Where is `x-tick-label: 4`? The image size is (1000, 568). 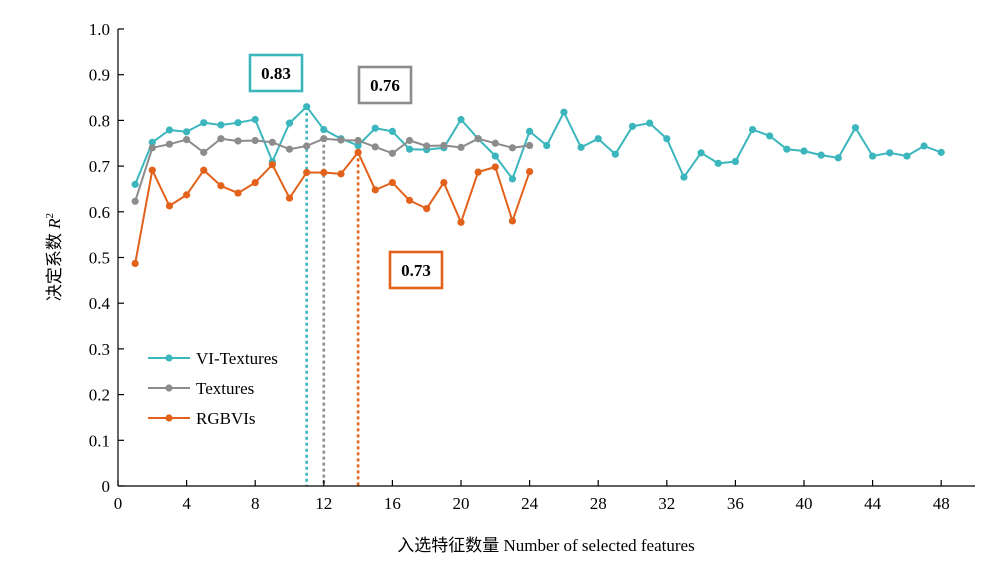 x-tick-label: 4 is located at coordinates (186, 503).